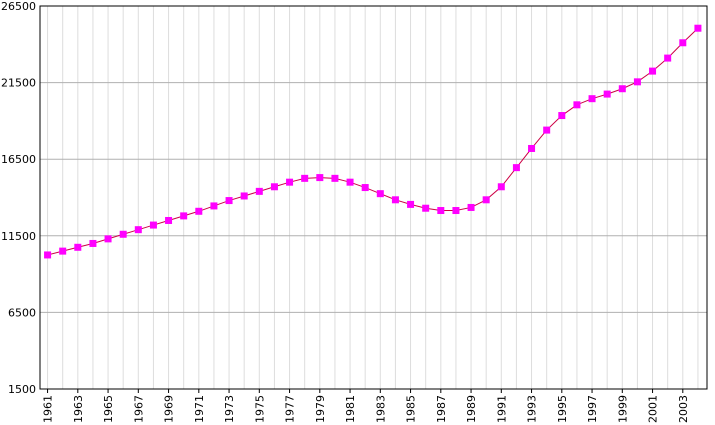 The width and height of the screenshot is (715, 425). Describe the element at coordinates (501, 409) in the screenshot. I see `x-tick-label: 1991` at that location.